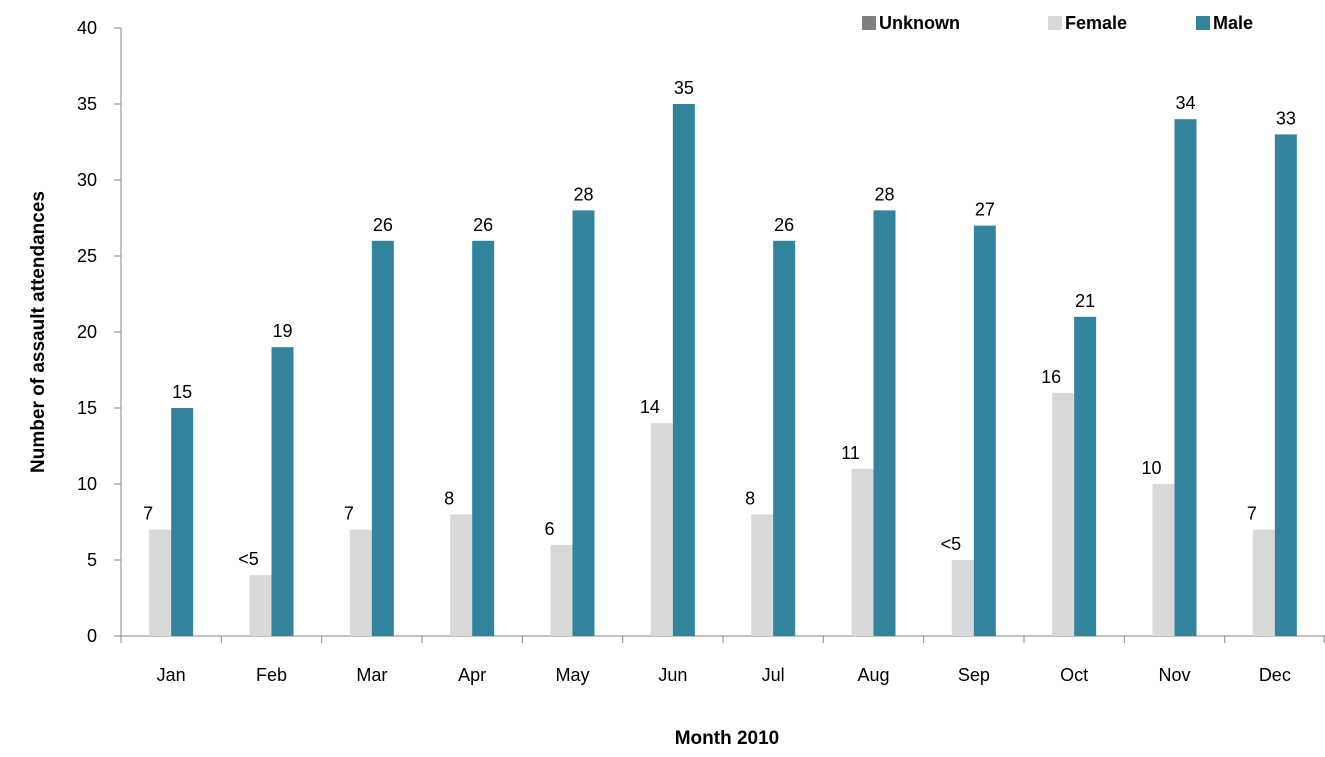  I want to click on bar-male-apr, so click(483, 438).